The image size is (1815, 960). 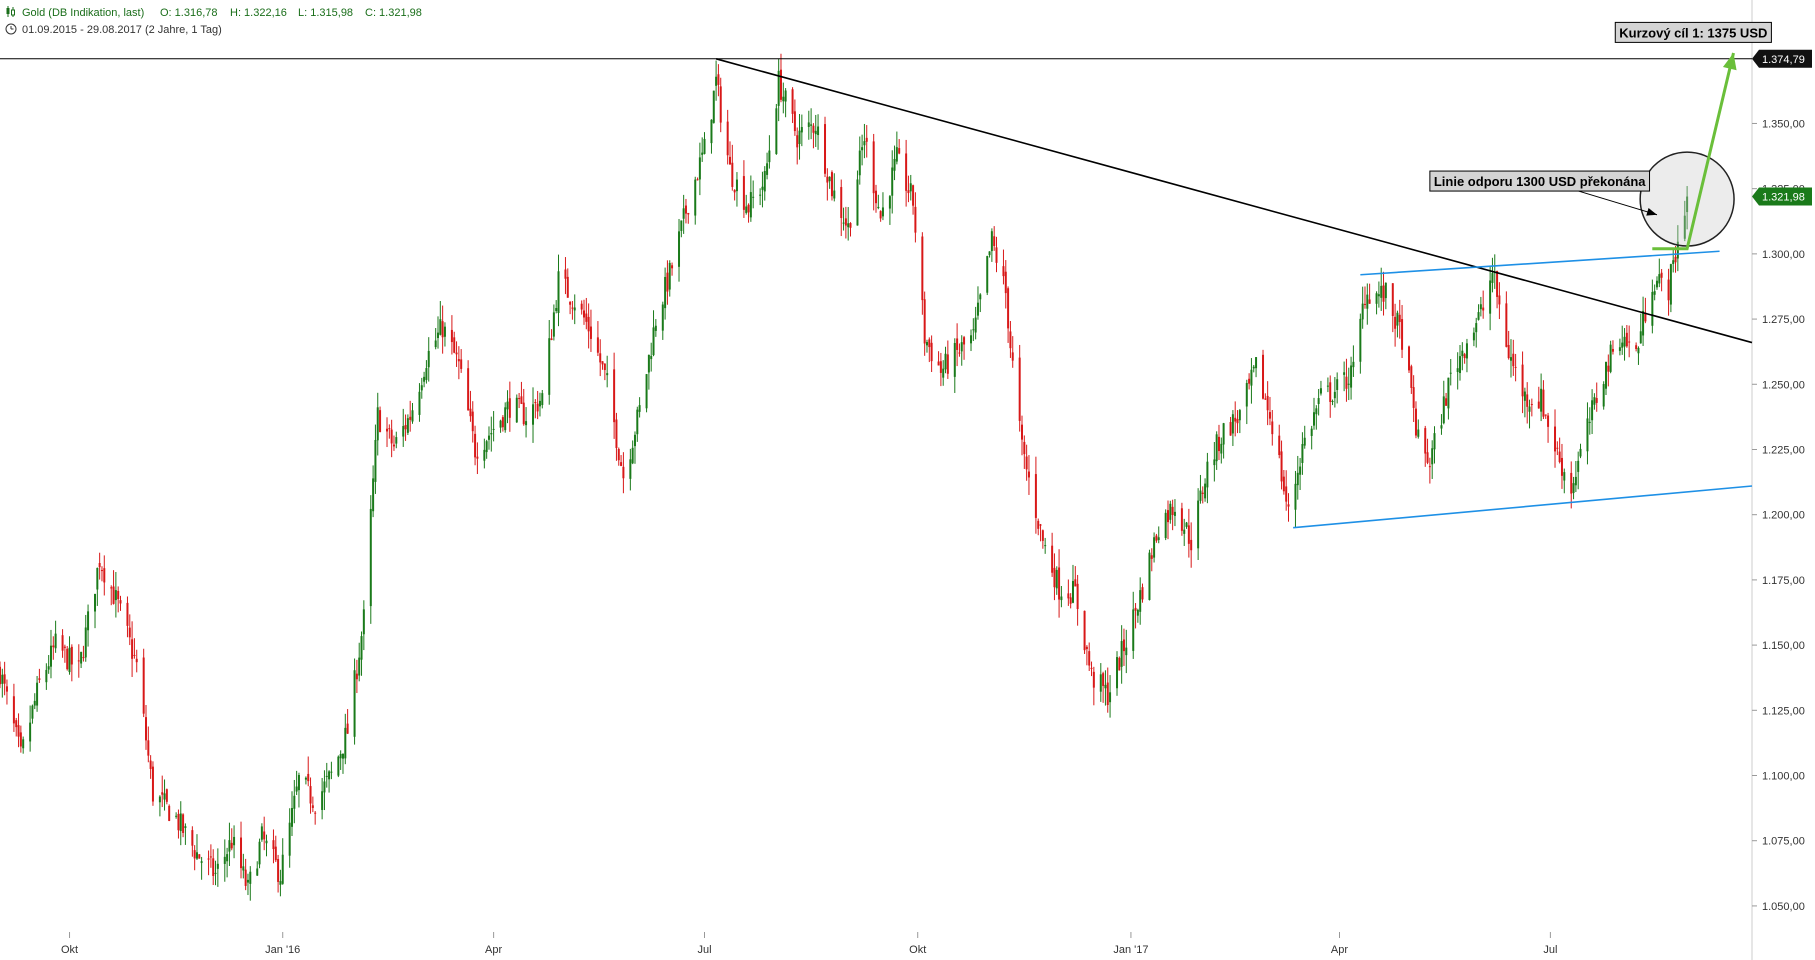 I want to click on y-tick-label: 1.250,00, so click(x=1783, y=385).